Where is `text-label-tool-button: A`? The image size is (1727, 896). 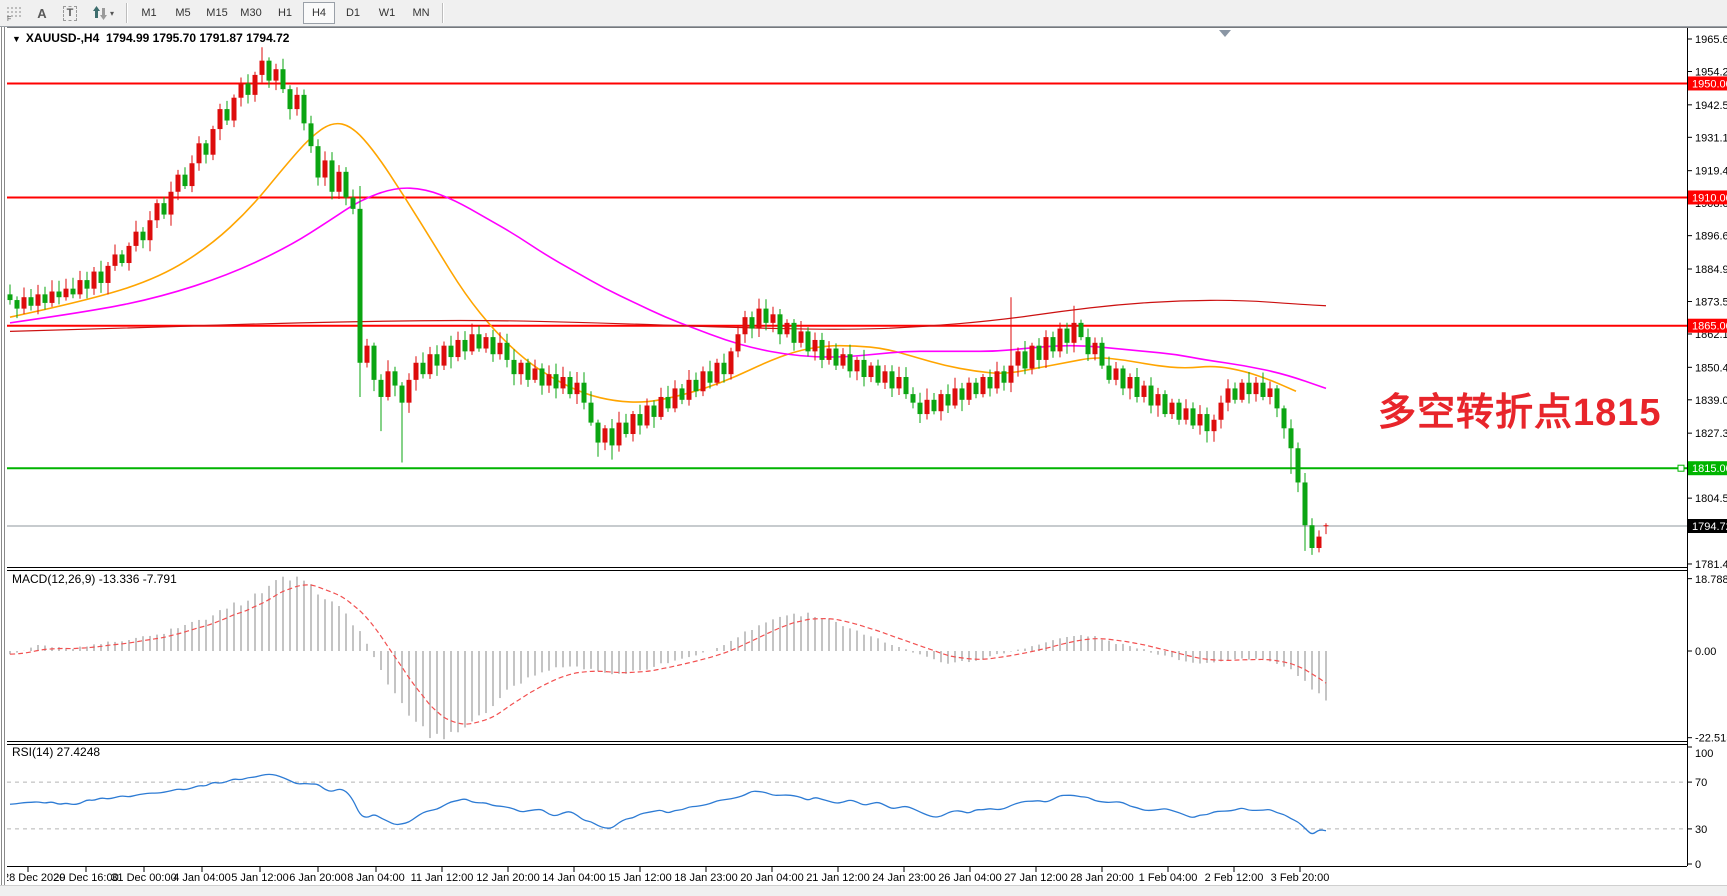
text-label-tool-button: A is located at coordinates (42, 13).